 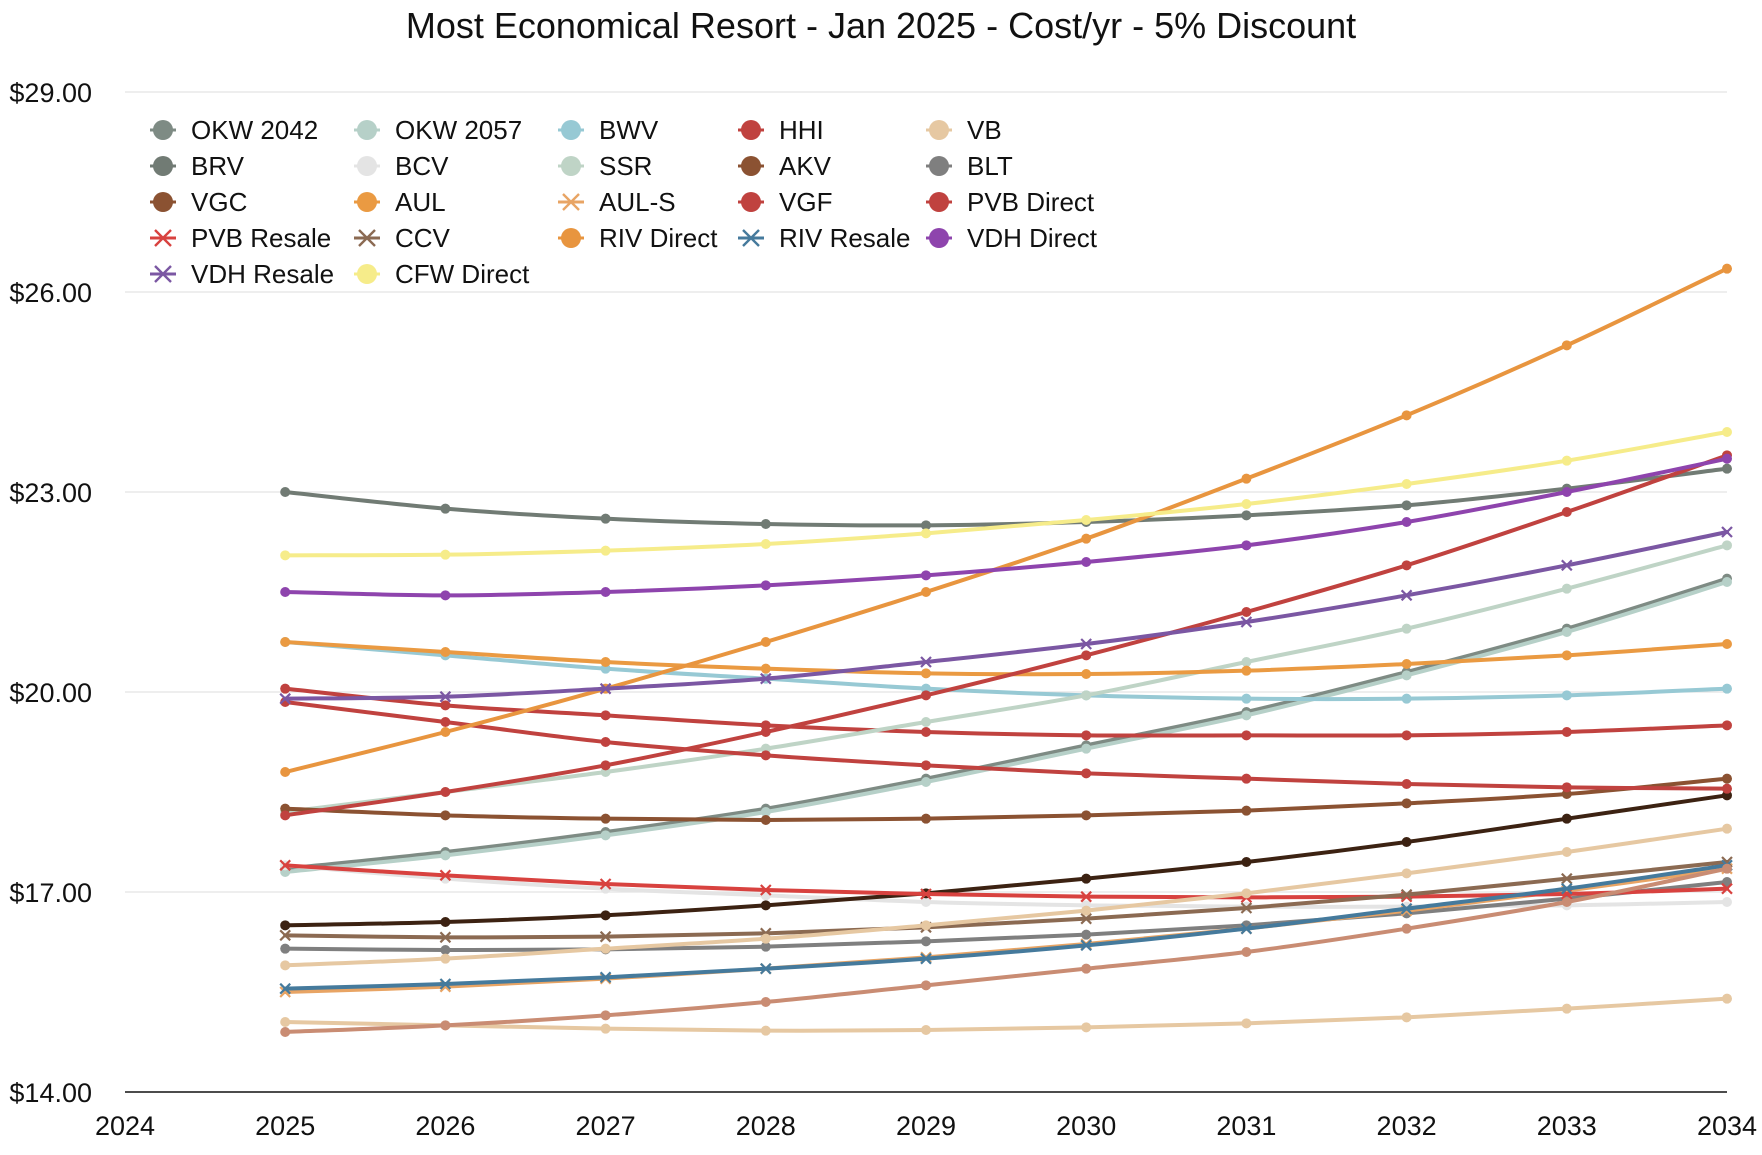 I want to click on series-vgc, so click(x=1006, y=799).